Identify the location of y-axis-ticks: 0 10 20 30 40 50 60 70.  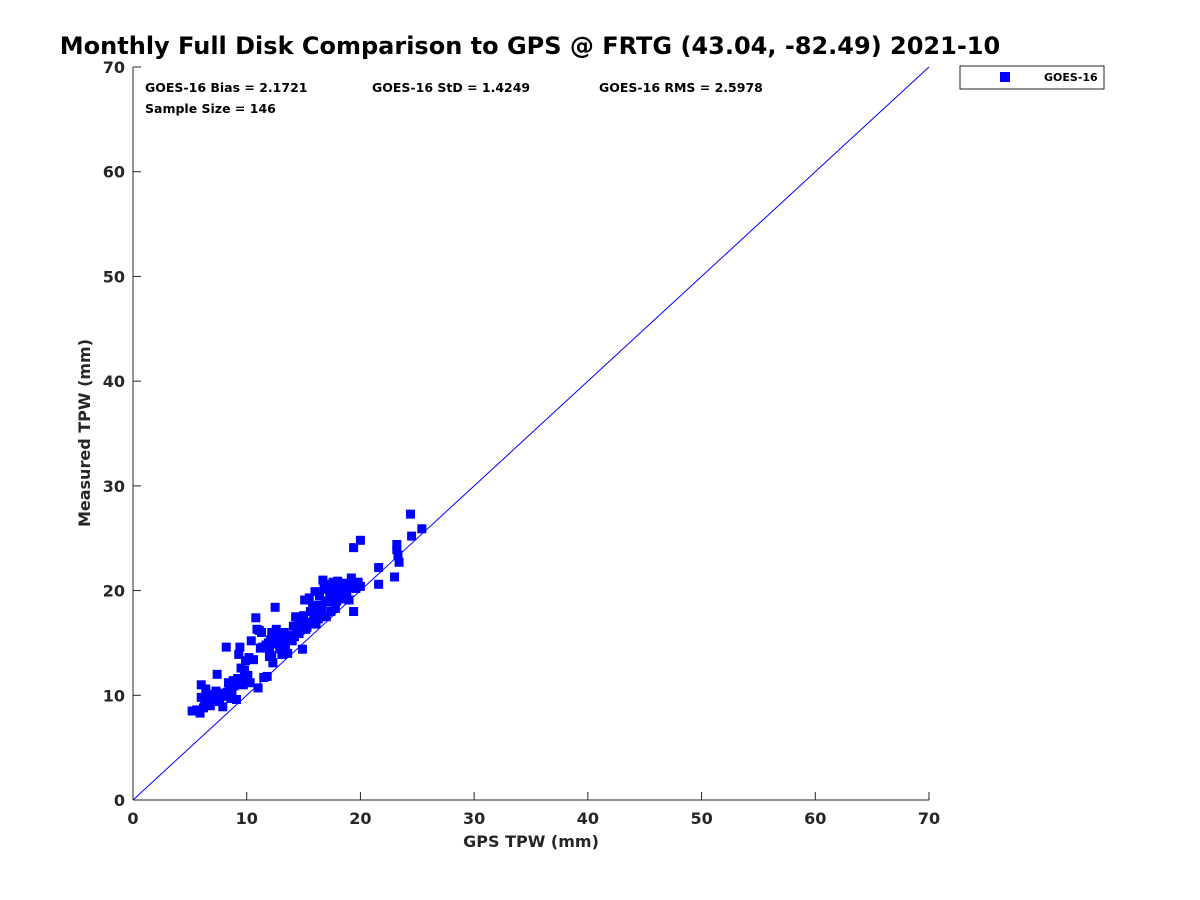
(122, 434).